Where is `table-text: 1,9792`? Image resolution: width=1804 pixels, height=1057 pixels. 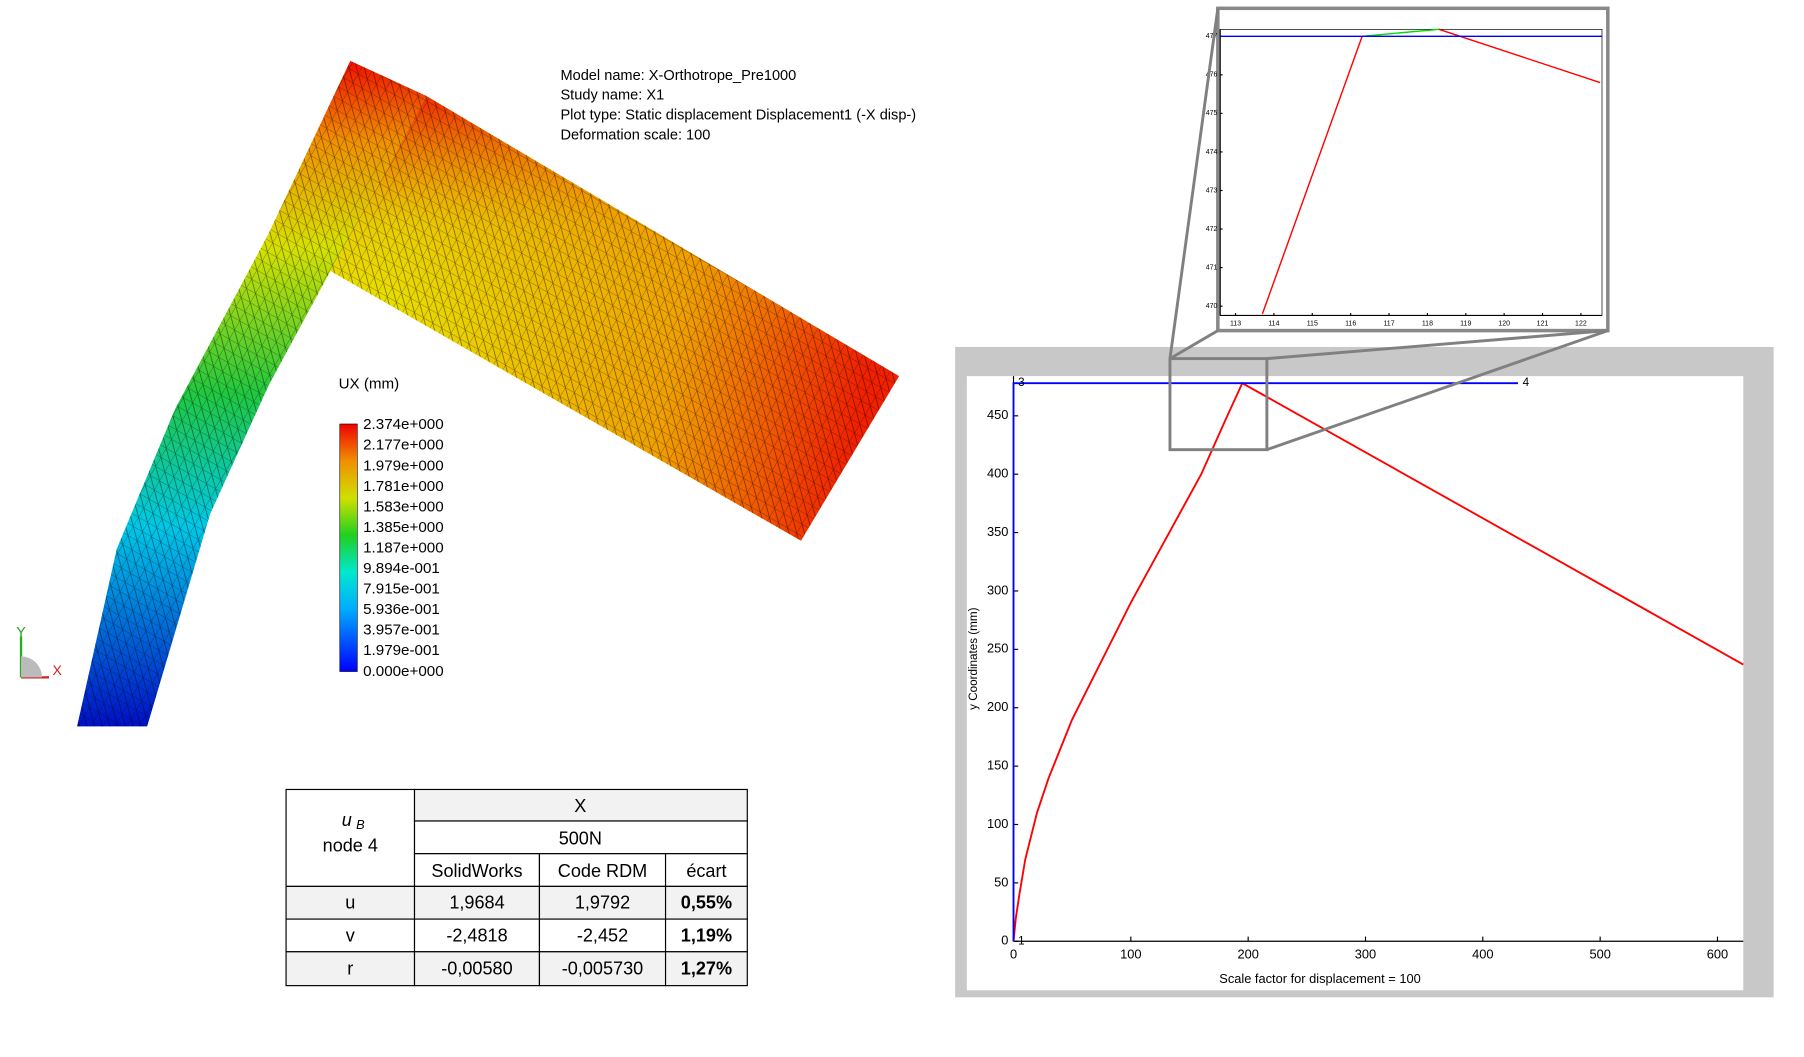 table-text: 1,9792 is located at coordinates (602, 903).